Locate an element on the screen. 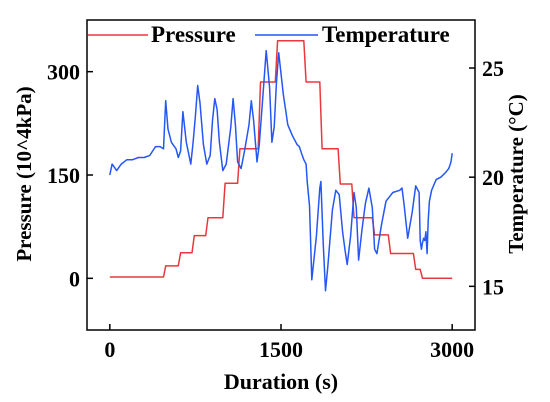  x-tick-label: 1500 is located at coordinates (281, 349).